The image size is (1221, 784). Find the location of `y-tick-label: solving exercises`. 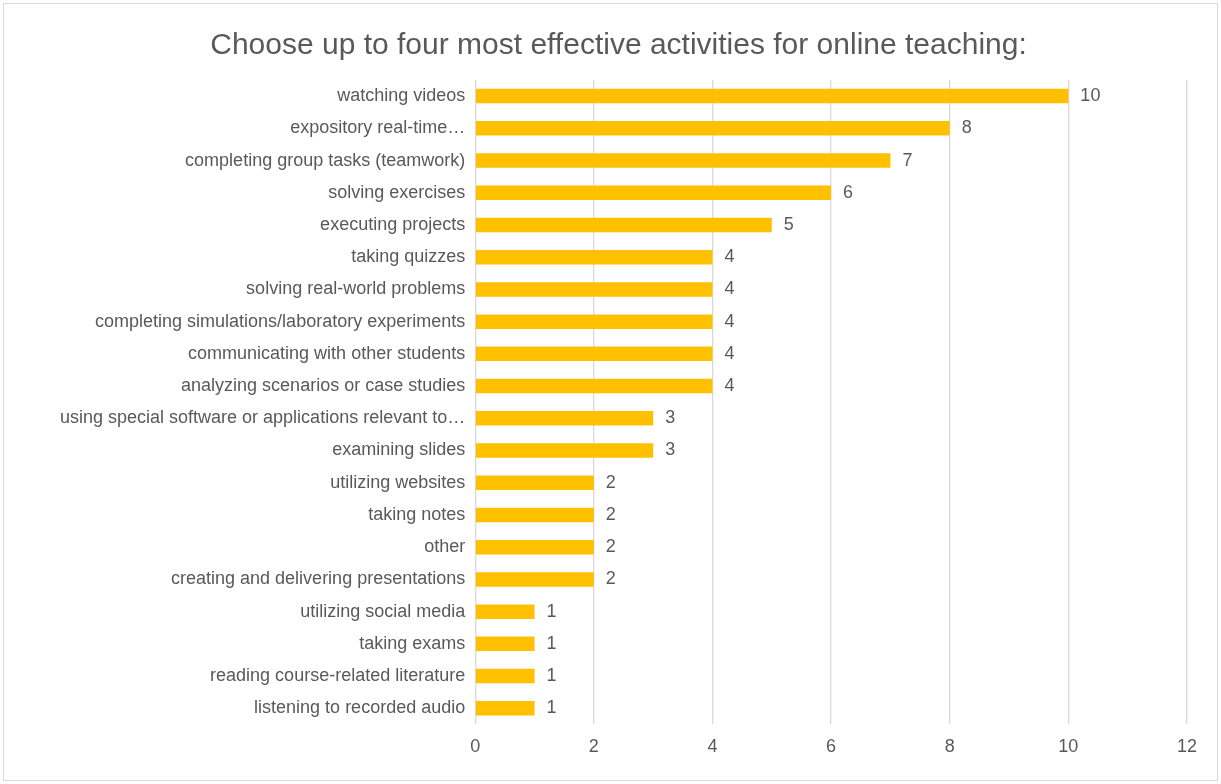

y-tick-label: solving exercises is located at coordinates (397, 191).